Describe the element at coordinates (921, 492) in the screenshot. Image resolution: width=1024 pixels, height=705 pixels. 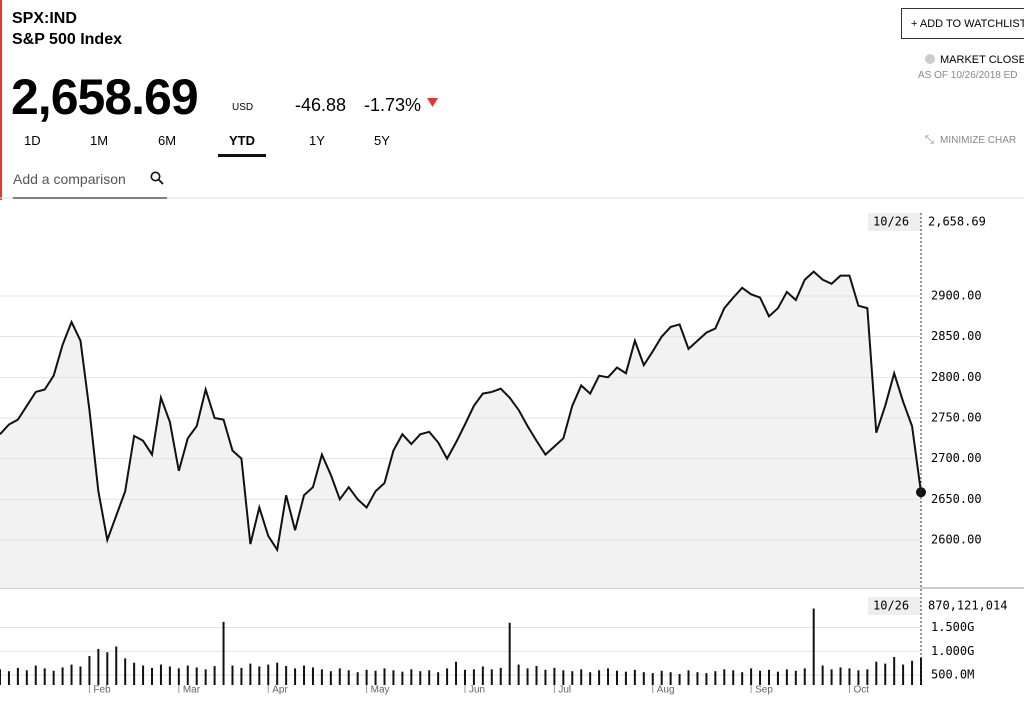
I see `last-point` at that location.